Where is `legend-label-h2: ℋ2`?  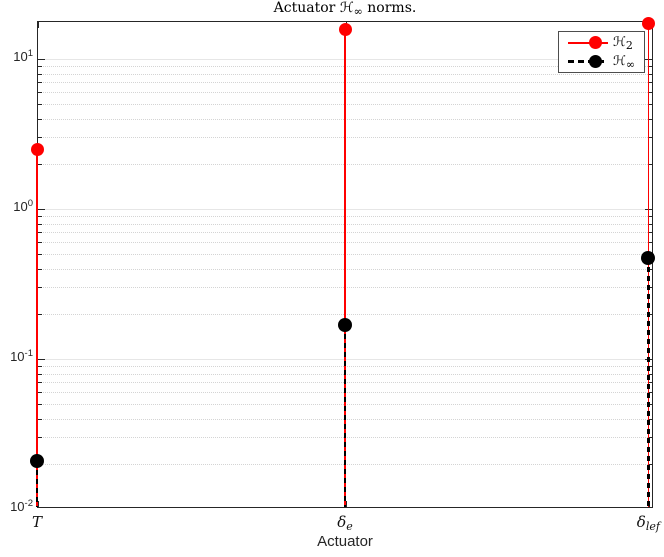 legend-label-h2: ℋ2 is located at coordinates (623, 44).